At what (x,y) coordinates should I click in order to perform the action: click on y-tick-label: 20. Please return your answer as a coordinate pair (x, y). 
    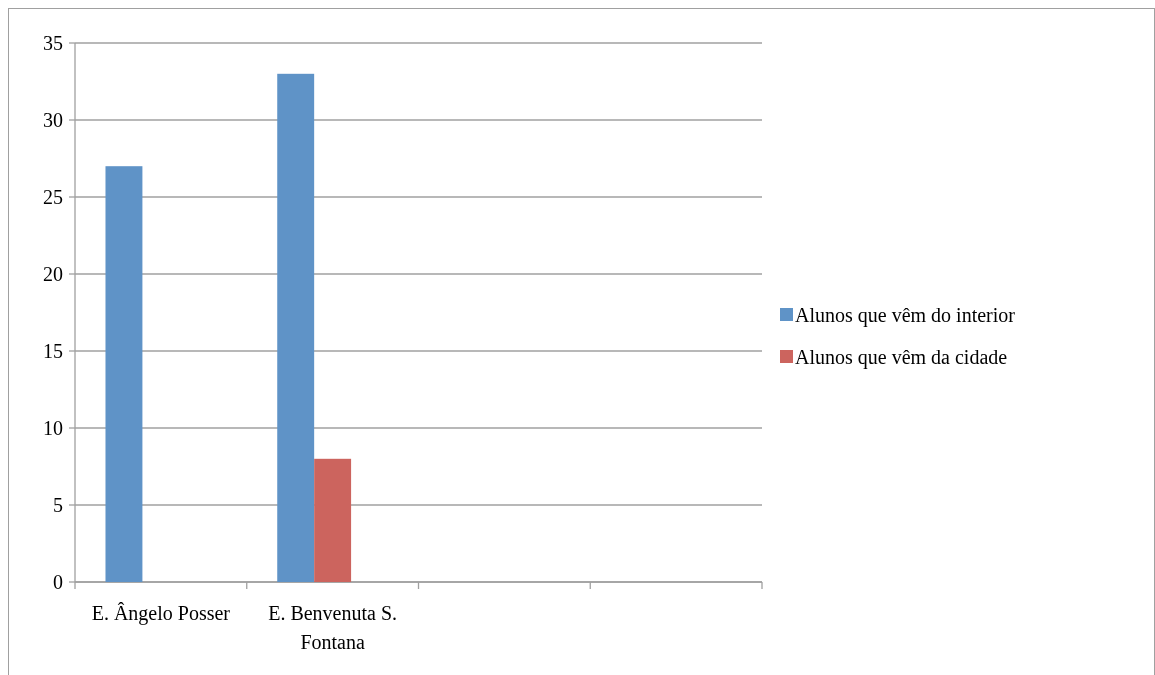
    Looking at the image, I should click on (53, 274).